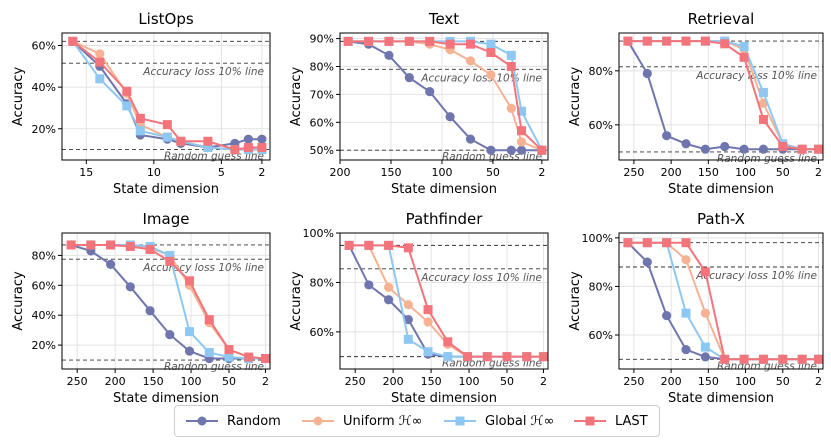  What do you see at coordinates (318, 233) in the screenshot?
I see `y-tick-label: 100%` at bounding box center [318, 233].